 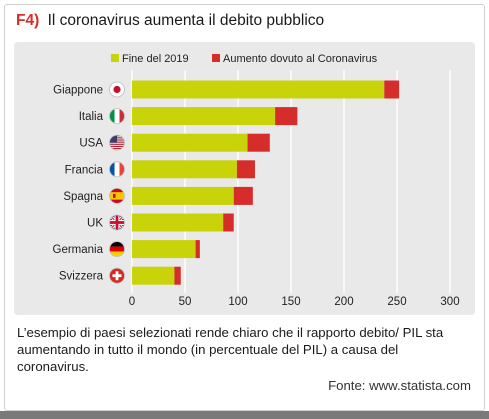 What do you see at coordinates (28, 20) in the screenshot?
I see `figure-code: F4)` at bounding box center [28, 20].